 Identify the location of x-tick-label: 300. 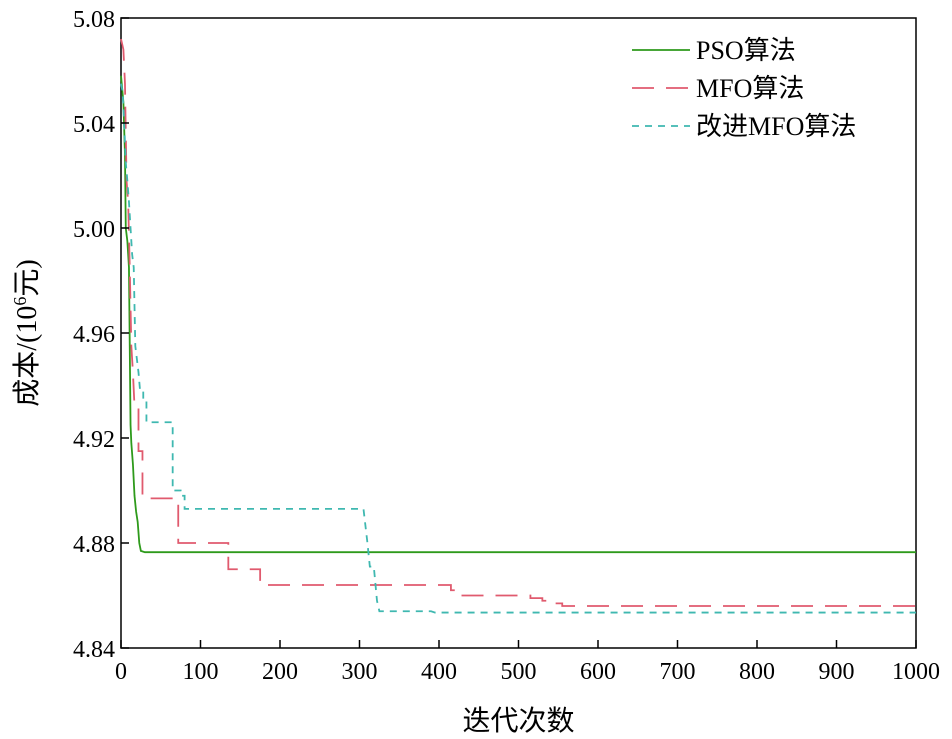
(360, 672).